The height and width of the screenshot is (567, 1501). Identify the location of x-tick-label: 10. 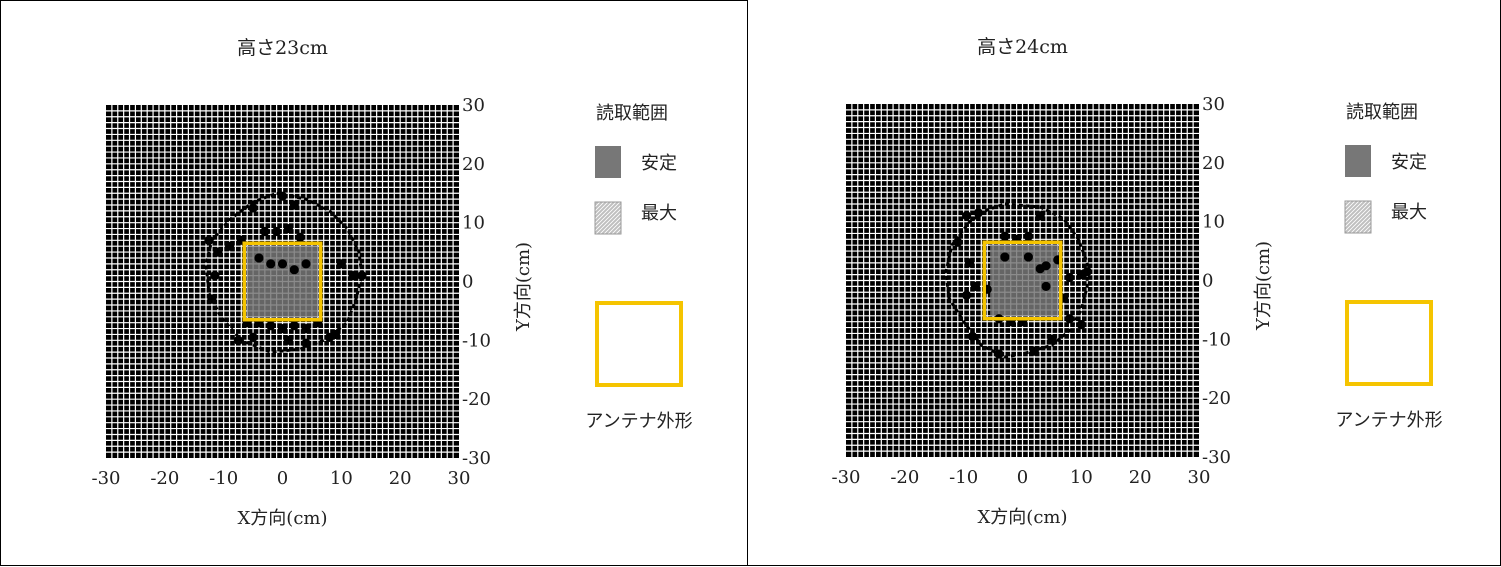
(1081, 477).